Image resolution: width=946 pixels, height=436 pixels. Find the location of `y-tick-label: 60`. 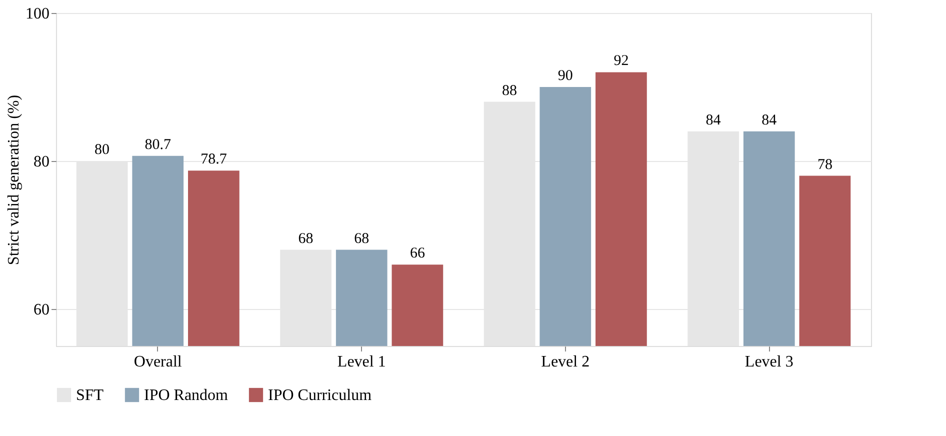

y-tick-label: 60 is located at coordinates (42, 310).